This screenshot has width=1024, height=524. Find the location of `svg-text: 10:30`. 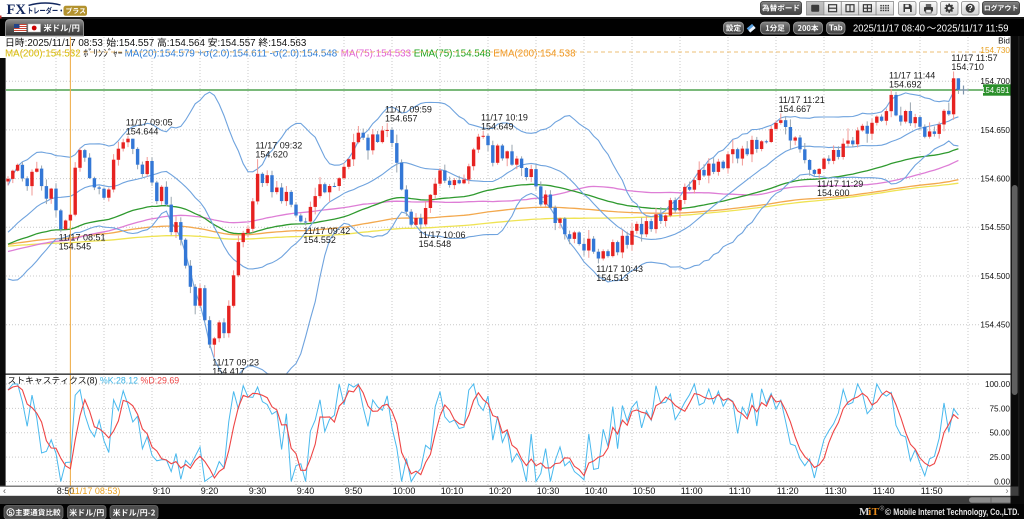

svg-text: 10:30 is located at coordinates (548, 491).